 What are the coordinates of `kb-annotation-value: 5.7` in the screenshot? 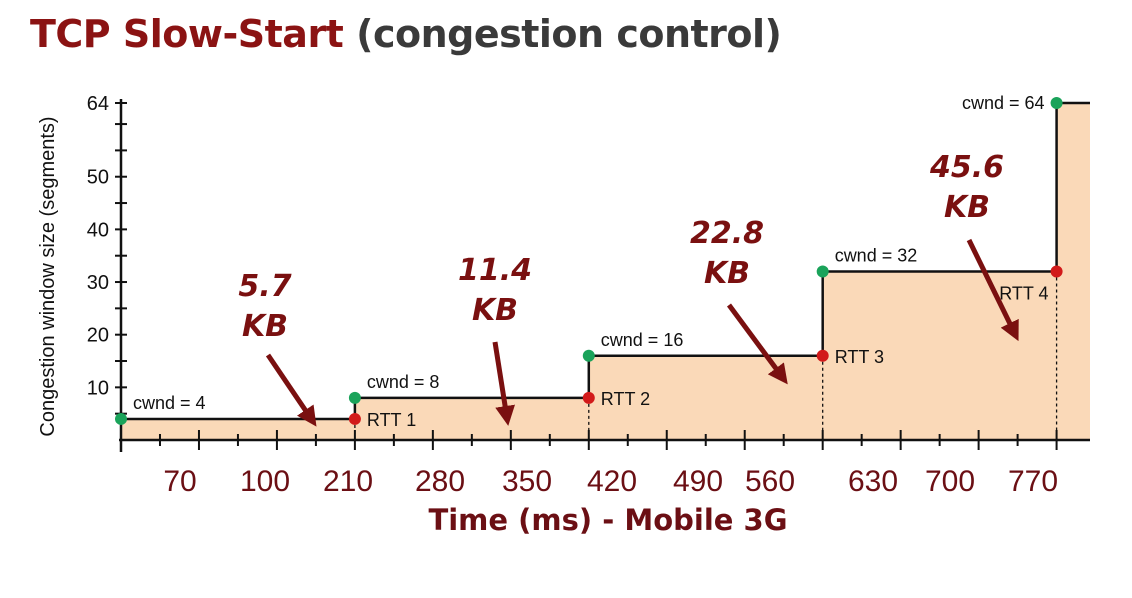 It's located at (264, 286).